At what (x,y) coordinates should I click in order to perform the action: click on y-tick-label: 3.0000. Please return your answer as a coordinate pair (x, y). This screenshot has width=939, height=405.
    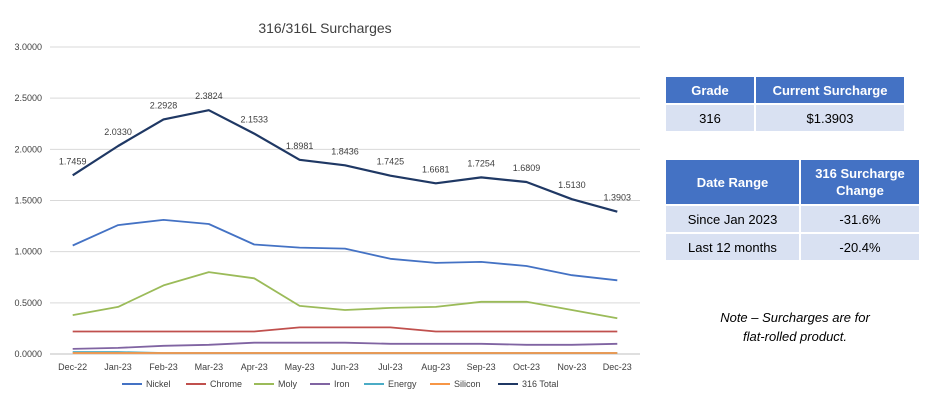
    Looking at the image, I should click on (28, 47).